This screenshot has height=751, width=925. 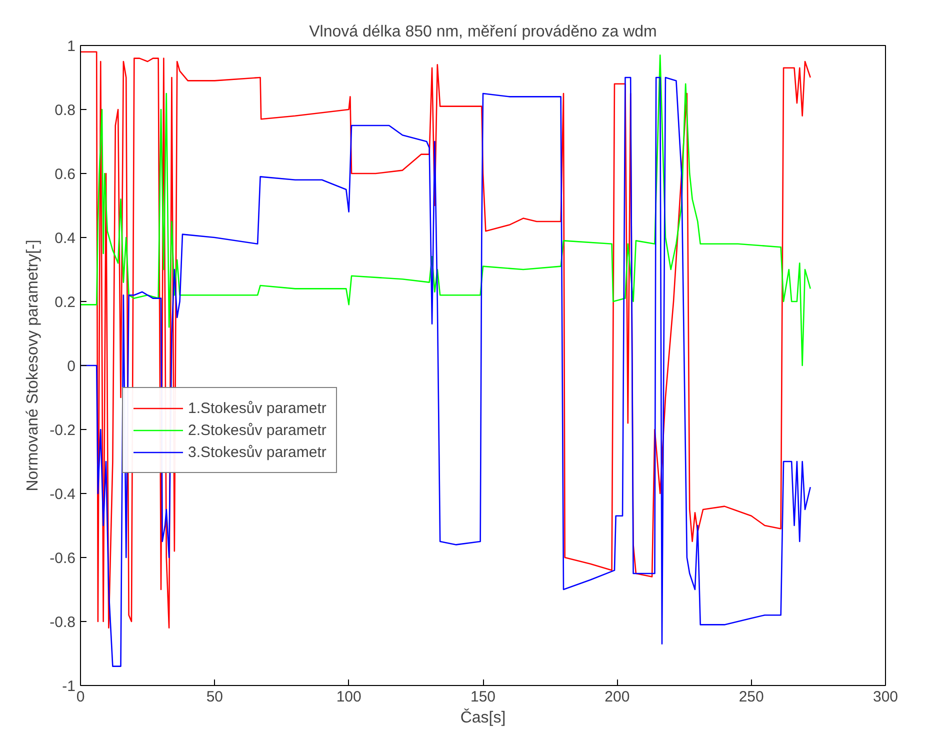 What do you see at coordinates (257, 452) in the screenshot?
I see `legend-label: 3.Stokesův parametr` at bounding box center [257, 452].